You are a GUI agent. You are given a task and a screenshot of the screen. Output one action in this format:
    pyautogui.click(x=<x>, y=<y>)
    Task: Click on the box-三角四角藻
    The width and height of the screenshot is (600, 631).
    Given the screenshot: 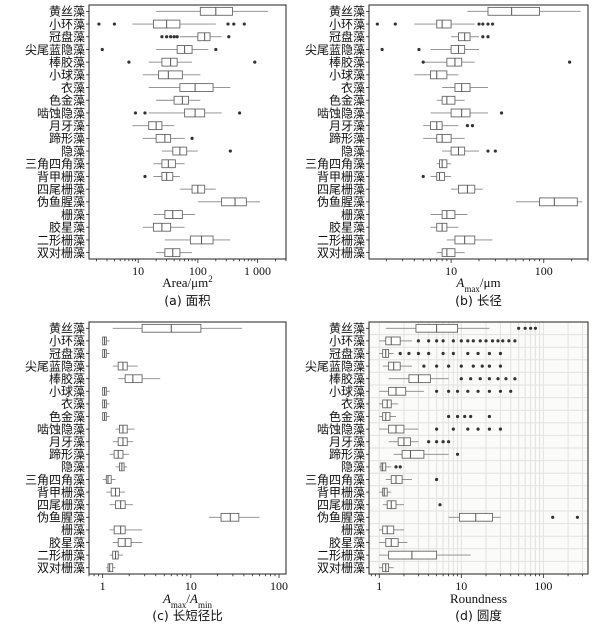 What is the action you would take?
    pyautogui.click(x=444, y=164)
    